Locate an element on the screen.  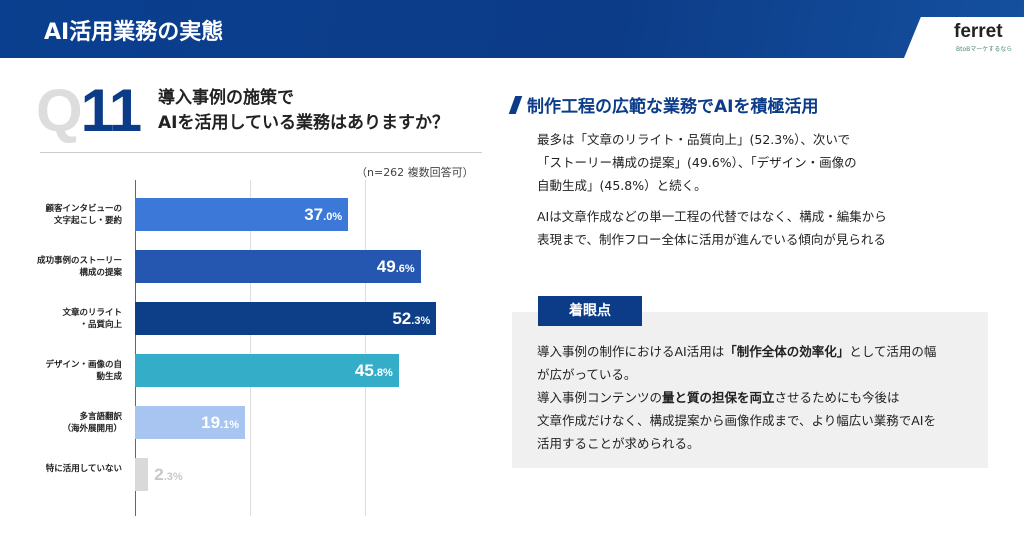
text-line: 導入事例の制作におけるAI活用は「制作全体の効率化」として活用の幅 is located at coordinates (757, 351).